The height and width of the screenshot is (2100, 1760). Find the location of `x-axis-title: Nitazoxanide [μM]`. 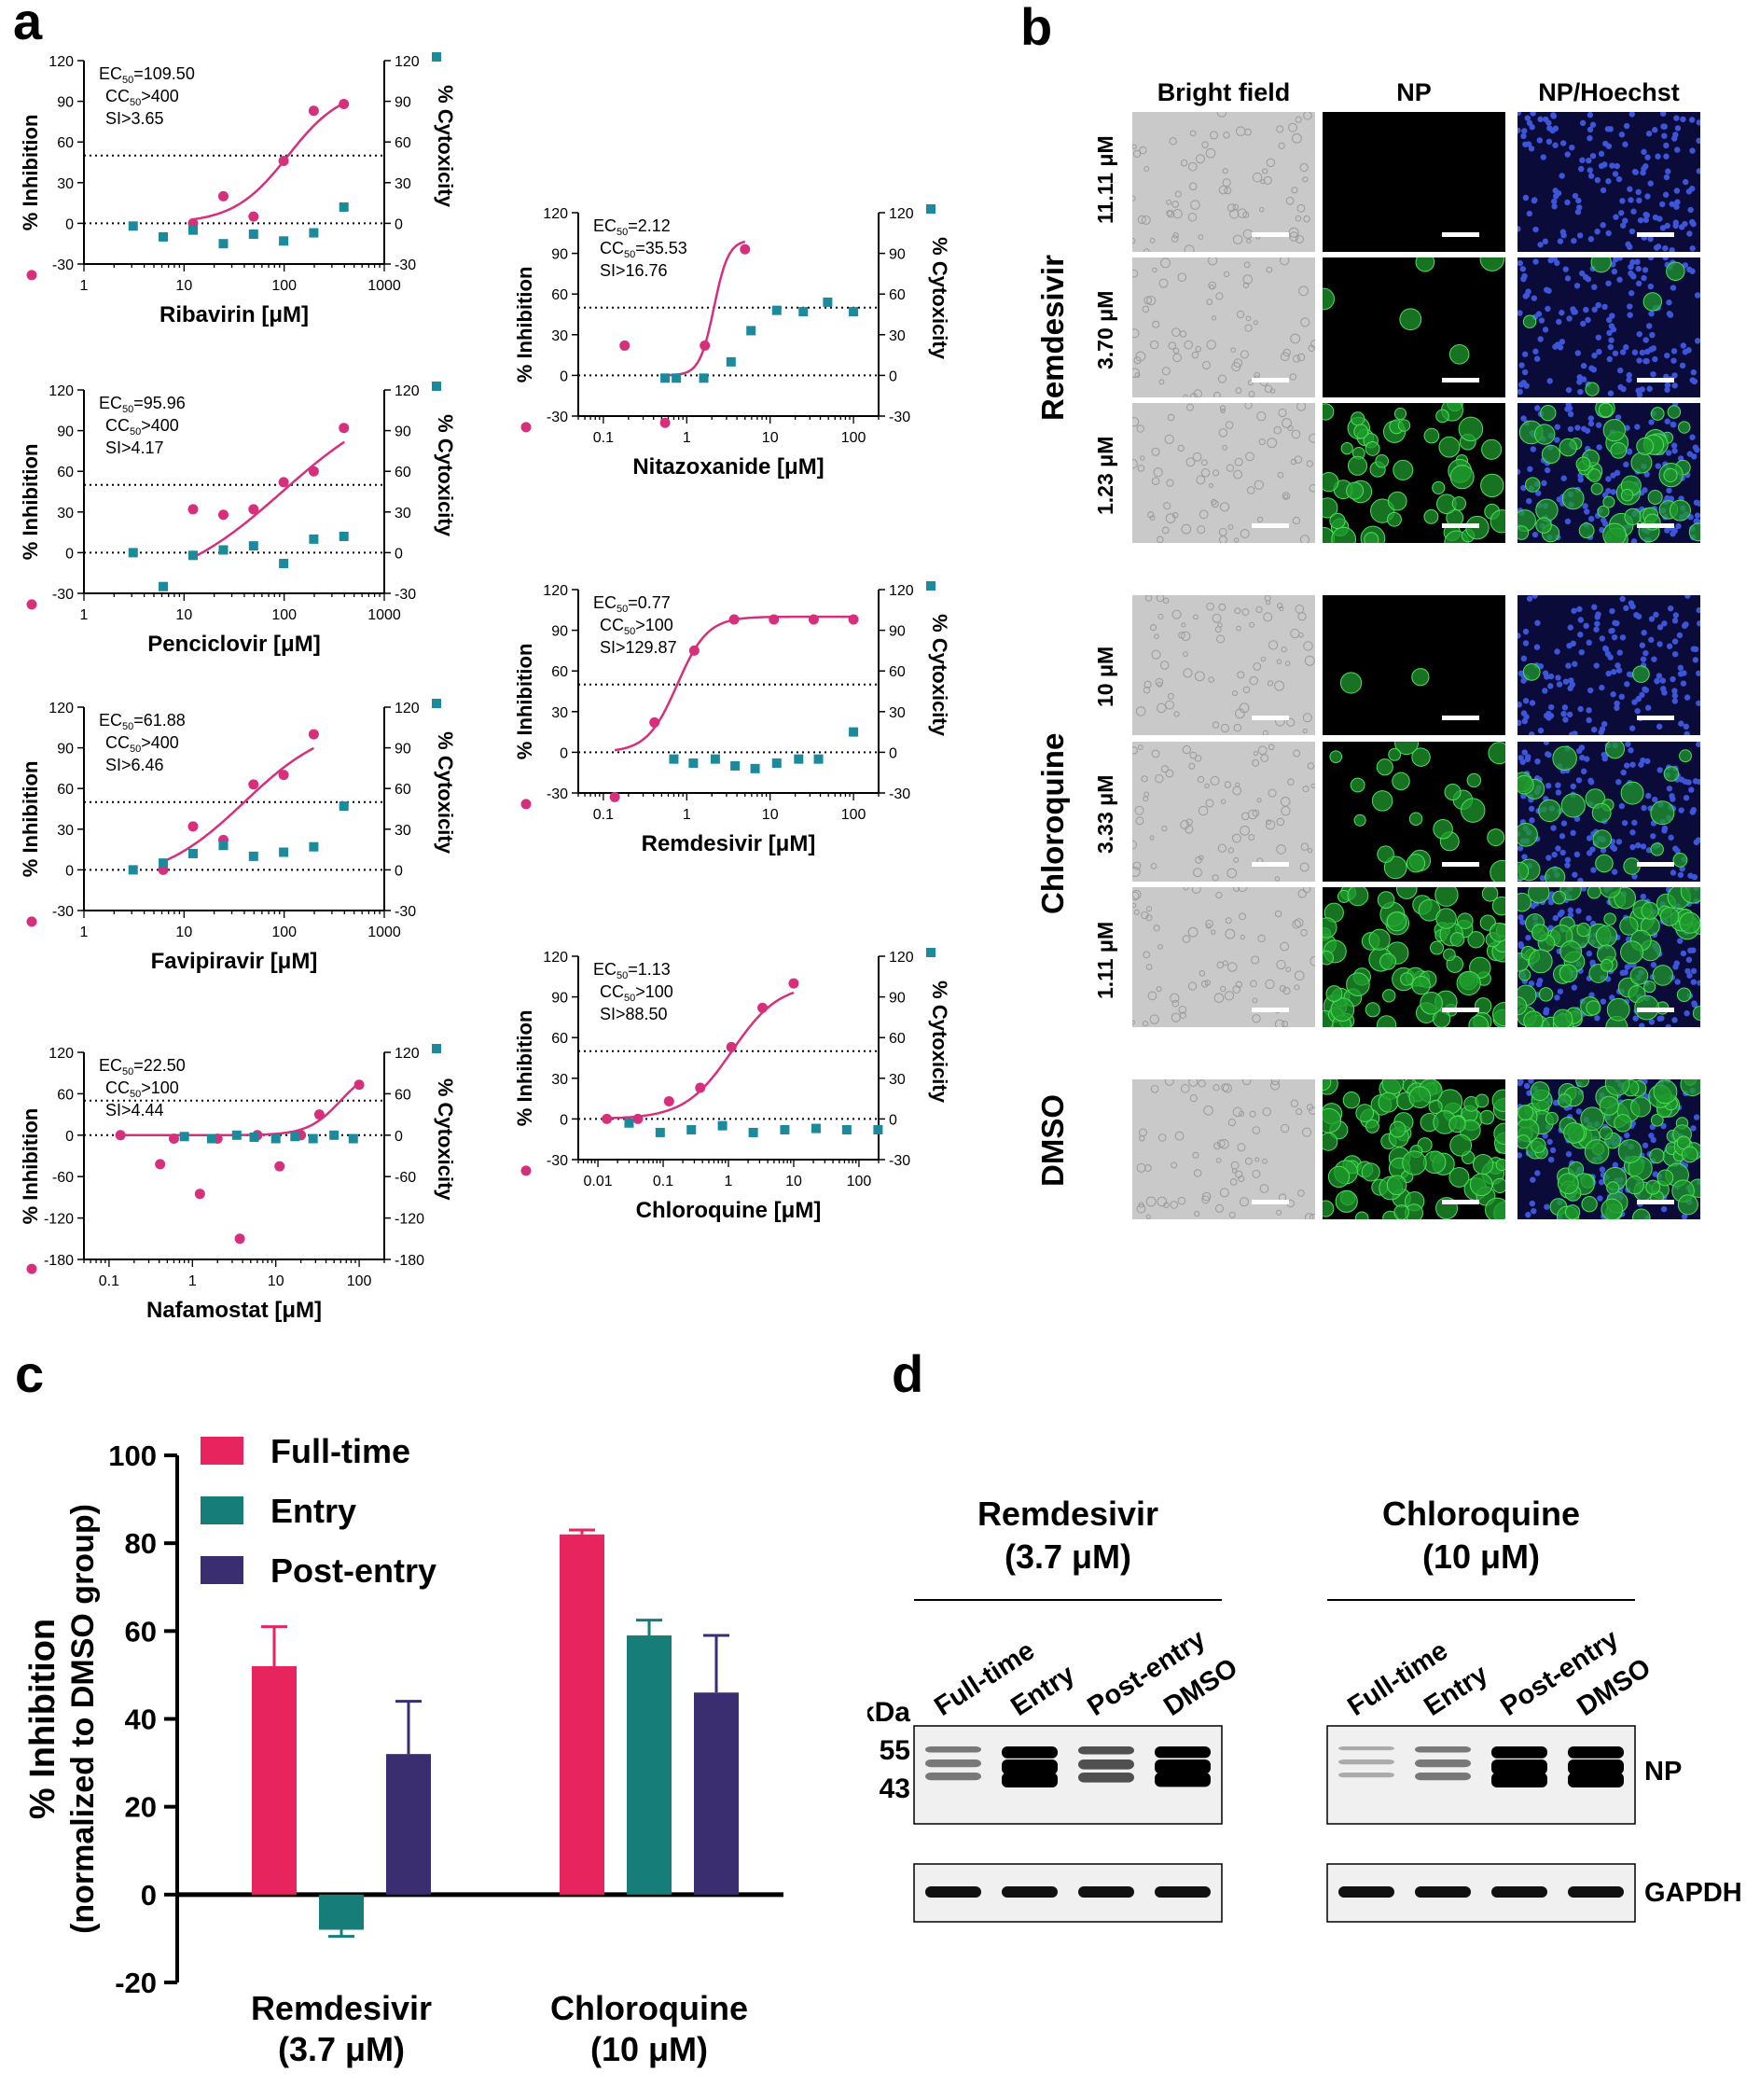

x-axis-title: Nitazoxanide [μM] is located at coordinates (728, 467).